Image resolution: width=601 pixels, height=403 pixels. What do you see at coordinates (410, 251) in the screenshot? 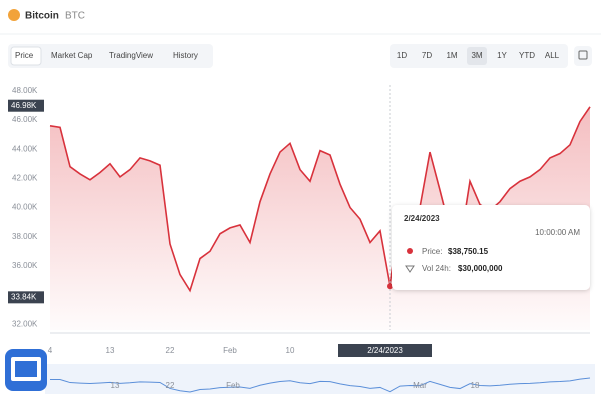
I see `tooltip-price-dot` at bounding box center [410, 251].